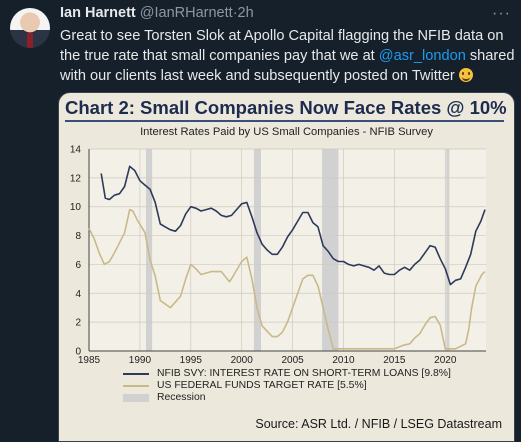 The height and width of the screenshot is (442, 521). I want to click on x-tick-label-2020: 2020, so click(445, 360).